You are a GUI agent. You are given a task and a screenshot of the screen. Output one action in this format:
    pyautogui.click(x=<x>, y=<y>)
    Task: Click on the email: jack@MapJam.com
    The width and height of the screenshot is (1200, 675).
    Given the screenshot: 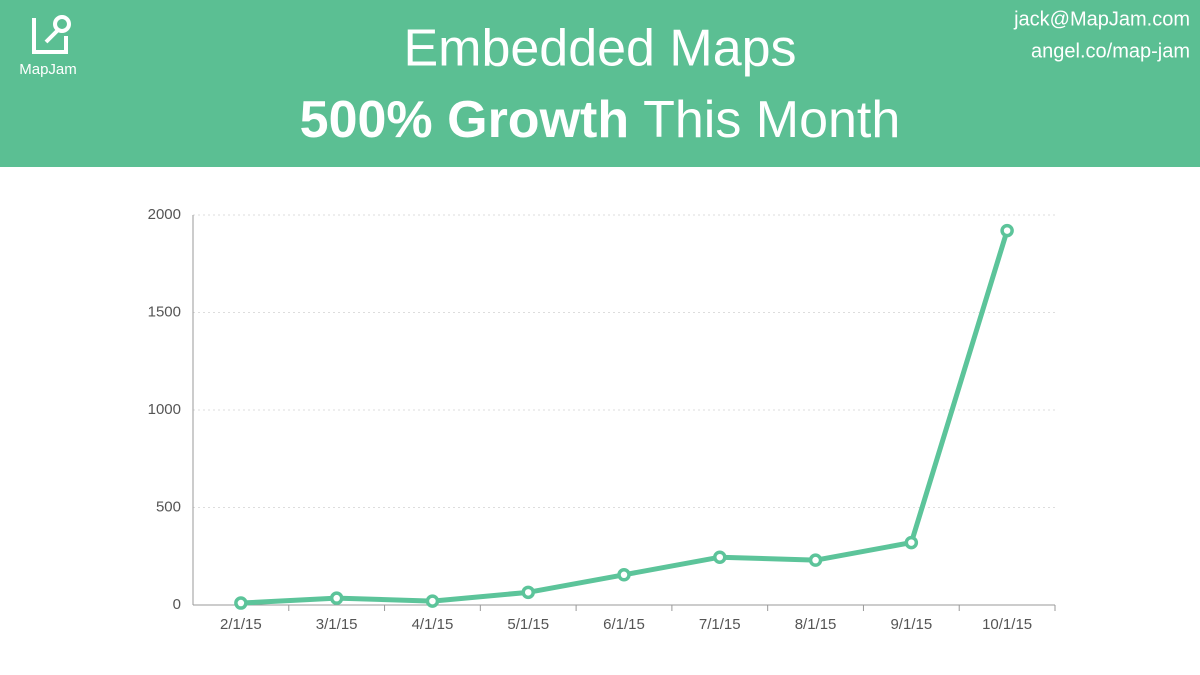 What is the action you would take?
    pyautogui.click(x=1101, y=19)
    